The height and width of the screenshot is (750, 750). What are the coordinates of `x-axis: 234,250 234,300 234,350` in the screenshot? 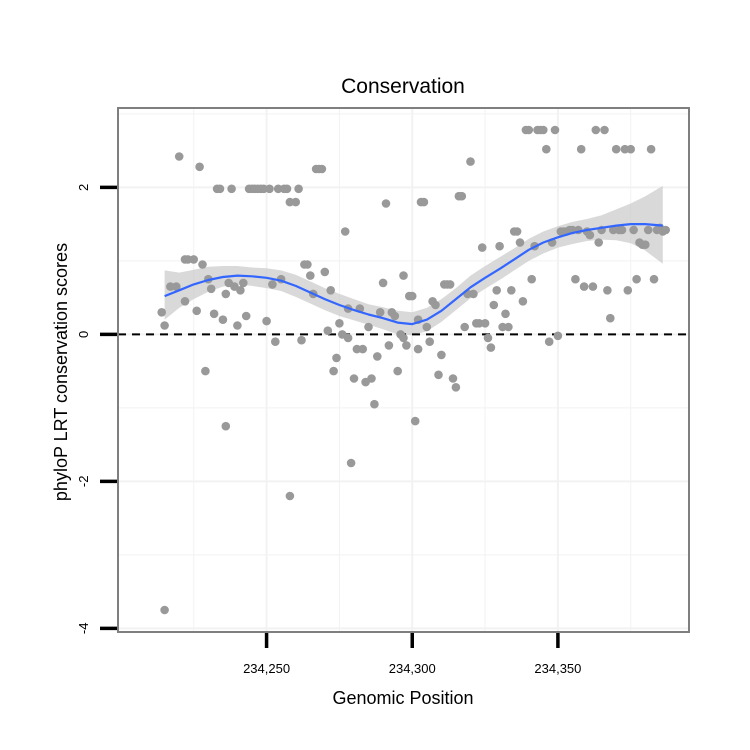 It's located at (412, 654).